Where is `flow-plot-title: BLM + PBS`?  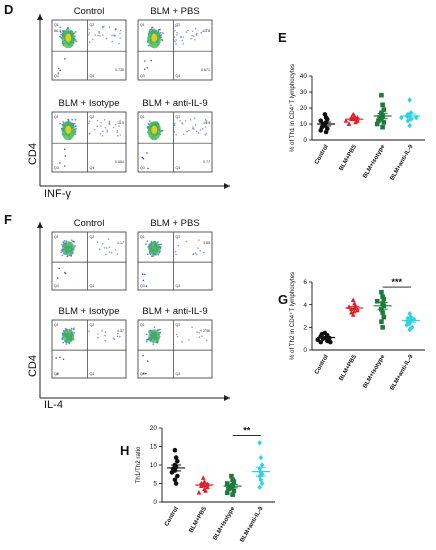
flow-plot-title: BLM + PBS is located at coordinates (174, 223).